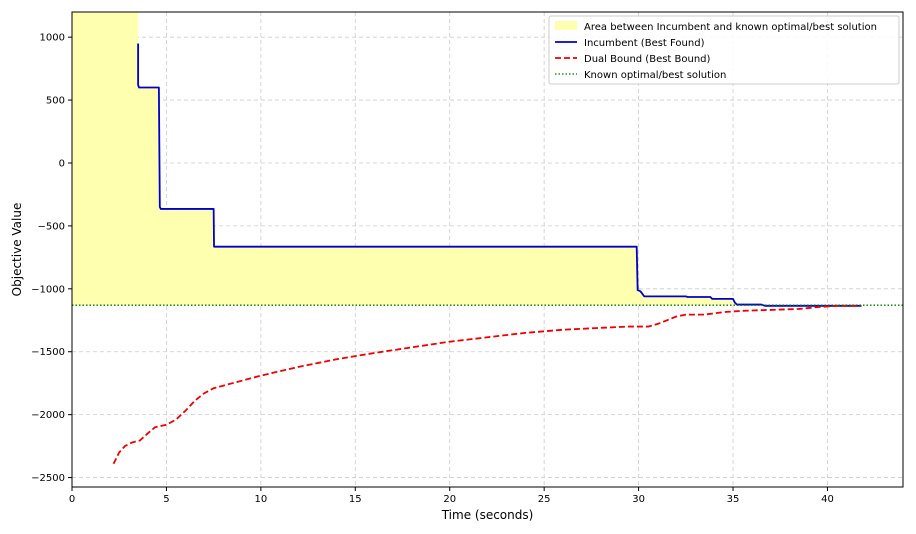  What do you see at coordinates (48, 415) in the screenshot?
I see `y-tick-label: −2000` at bounding box center [48, 415].